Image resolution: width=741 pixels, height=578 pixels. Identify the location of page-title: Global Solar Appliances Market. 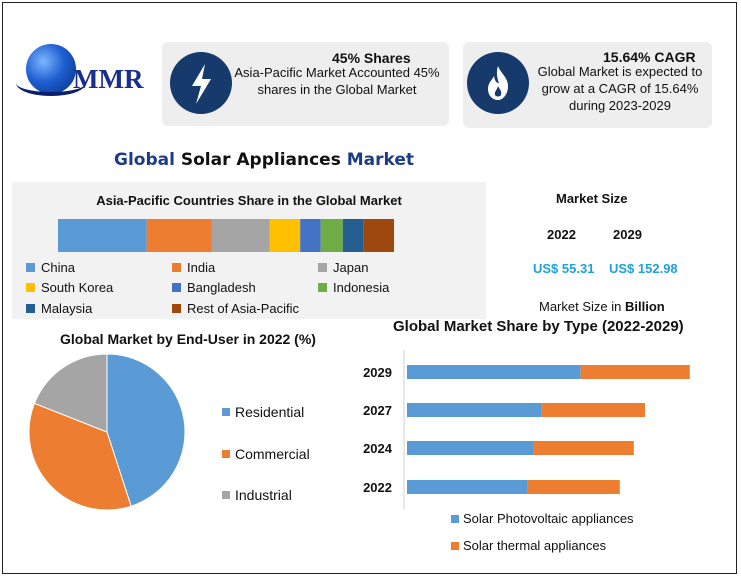
(264, 160).